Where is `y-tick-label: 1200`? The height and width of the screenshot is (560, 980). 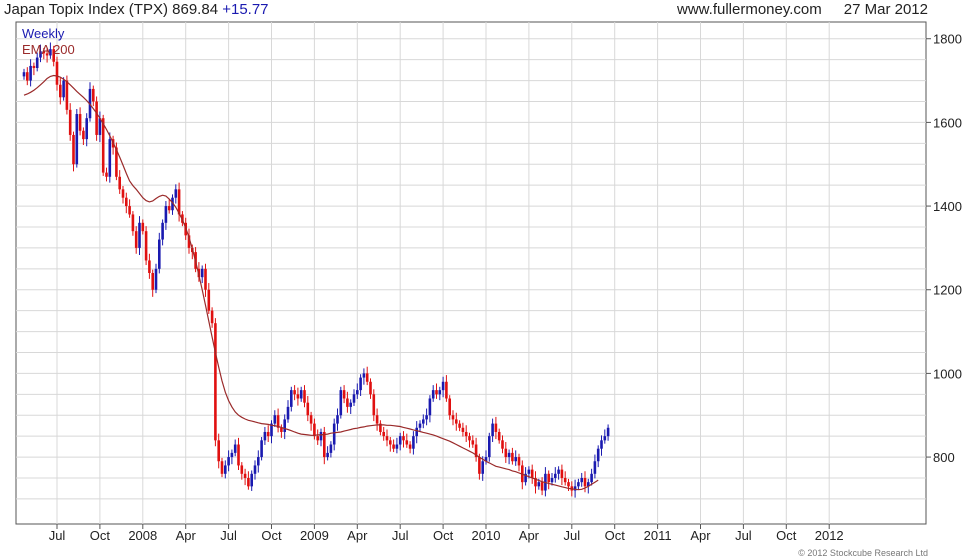
y-tick-label: 1200 is located at coordinates (947, 290).